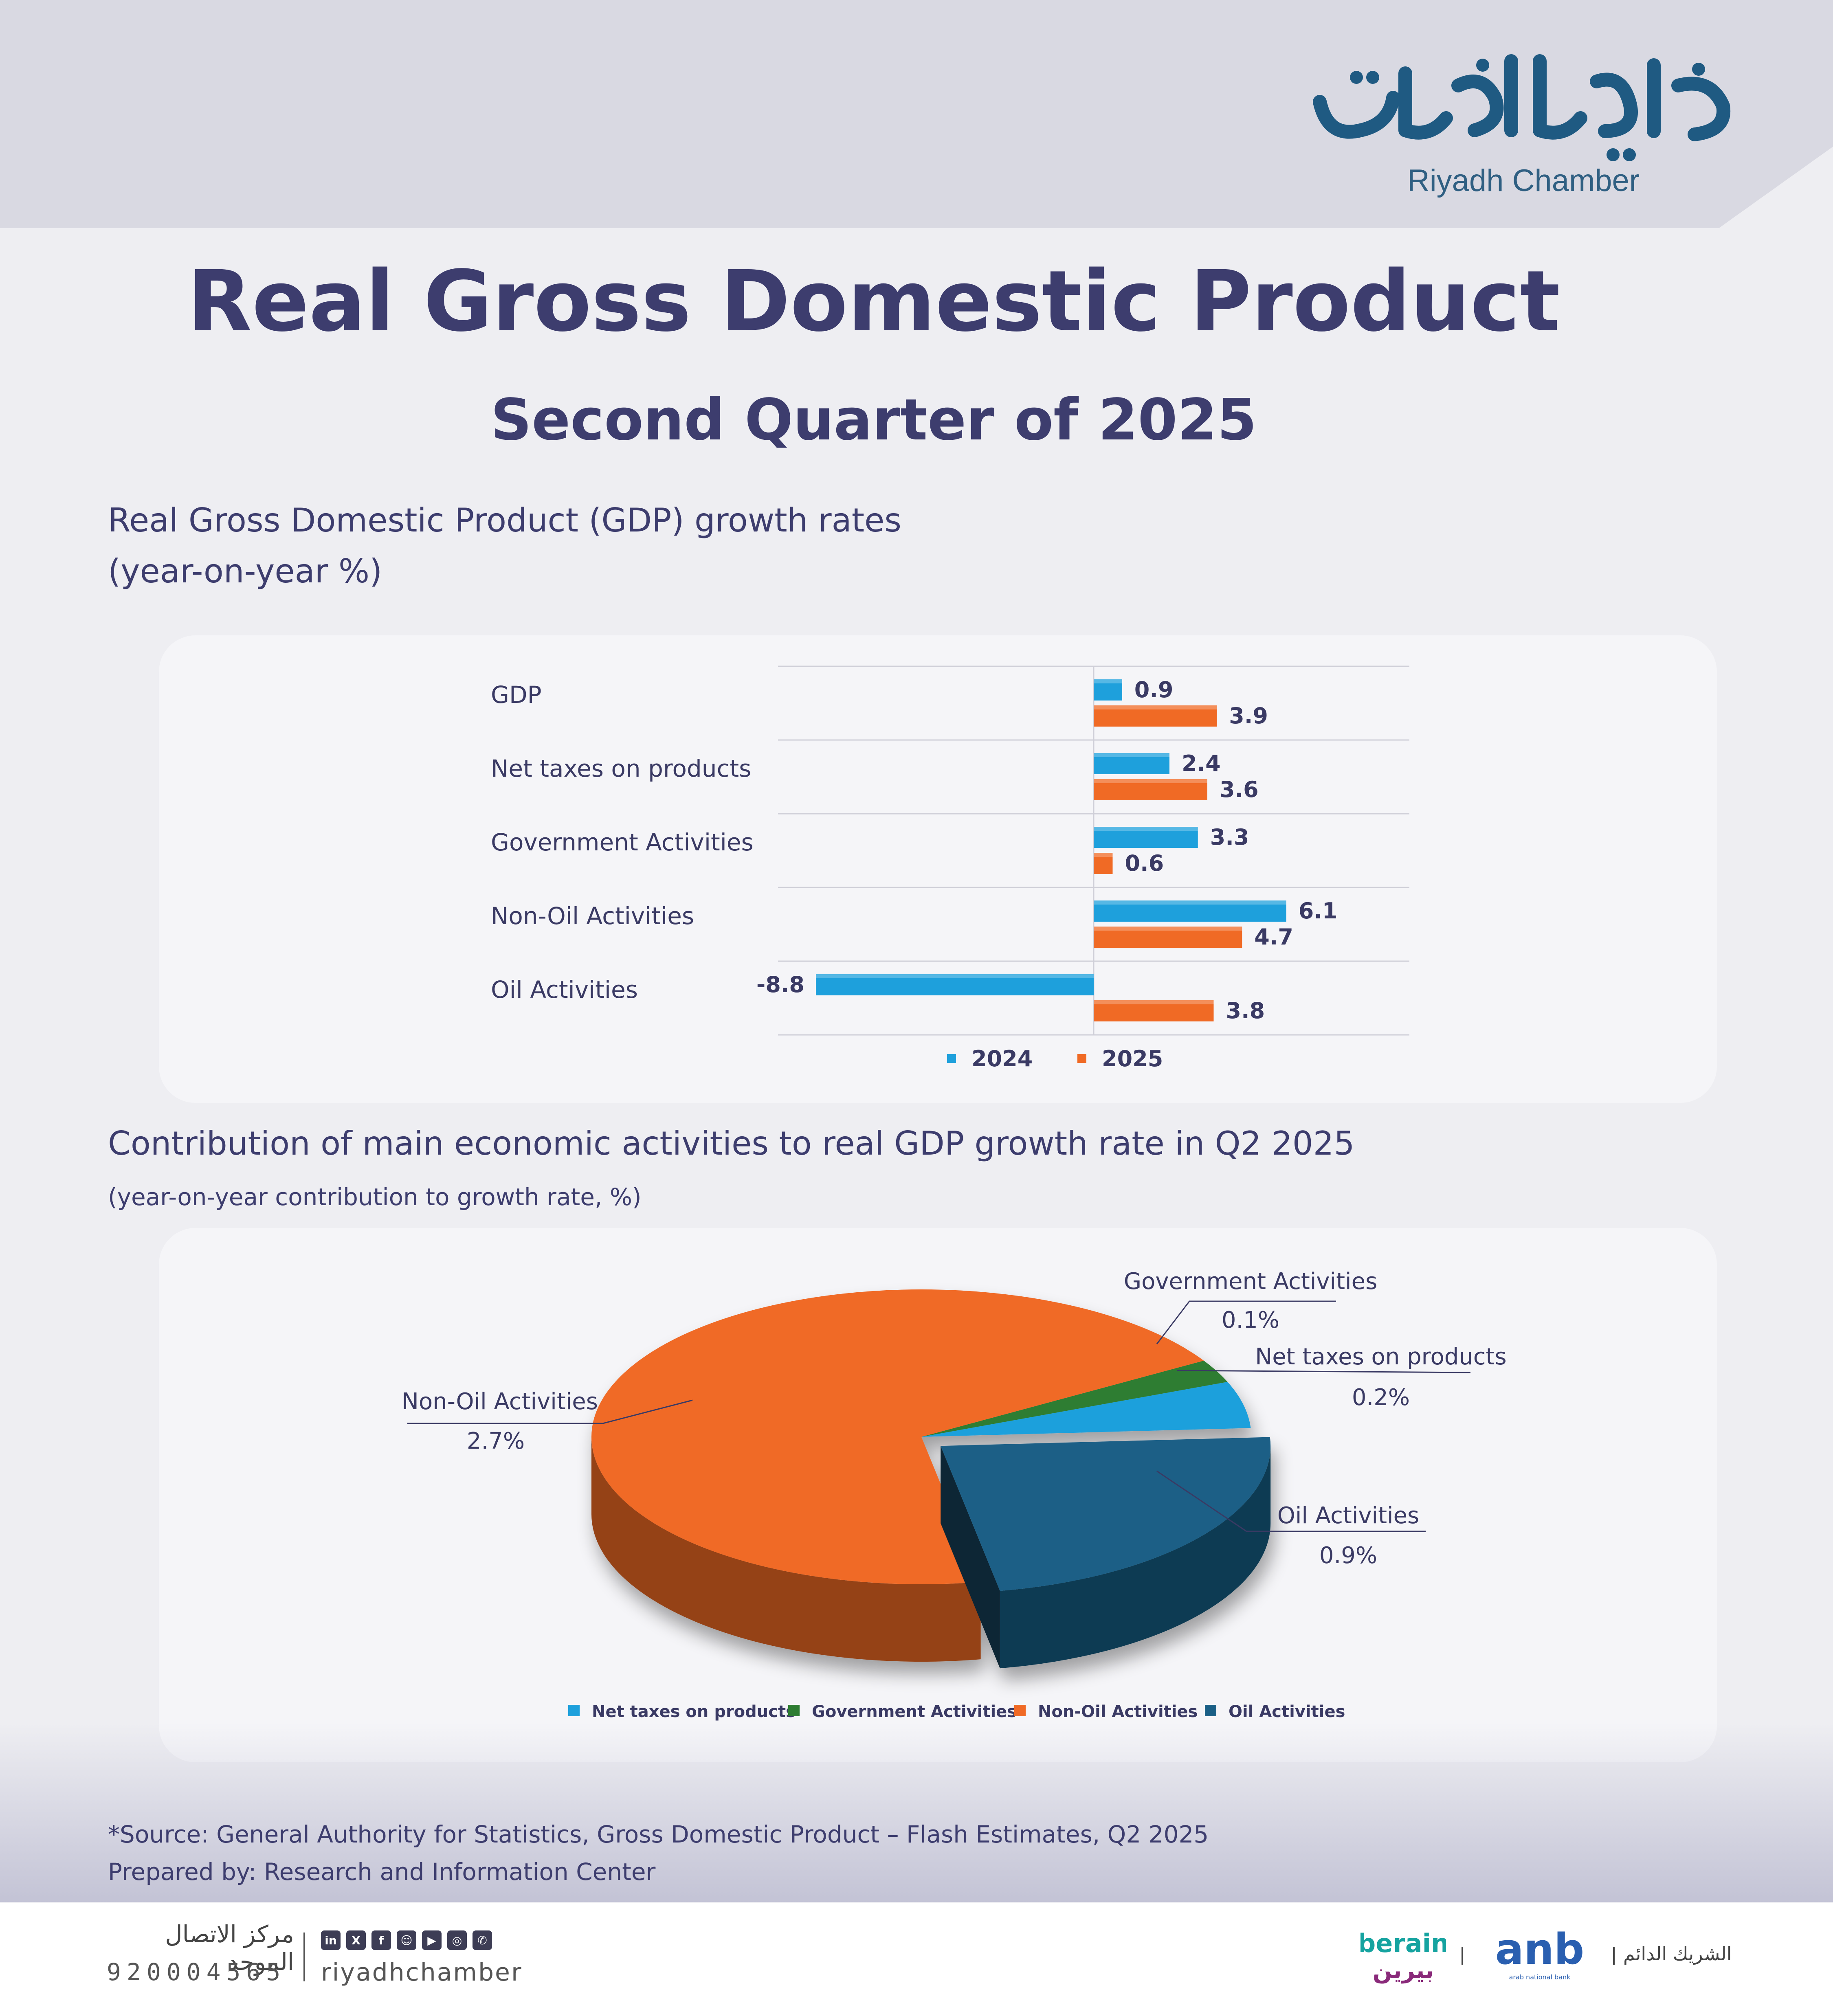 The width and height of the screenshot is (1833, 2016). Describe the element at coordinates (564, 990) in the screenshot. I see `bar-category-label: Oil Activities` at that location.